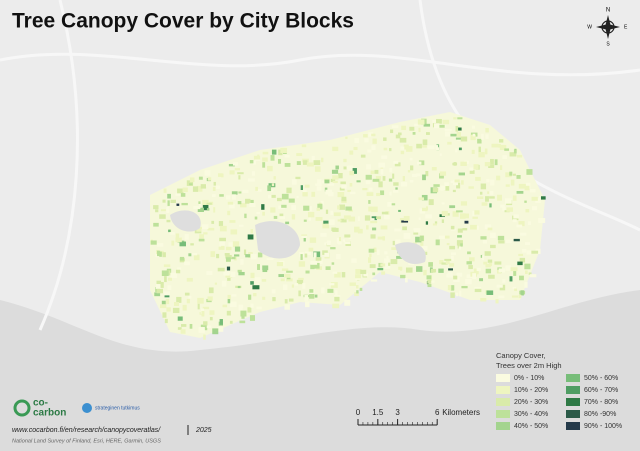  What do you see at coordinates (608, 44) in the screenshot?
I see `compass-s: S` at bounding box center [608, 44].